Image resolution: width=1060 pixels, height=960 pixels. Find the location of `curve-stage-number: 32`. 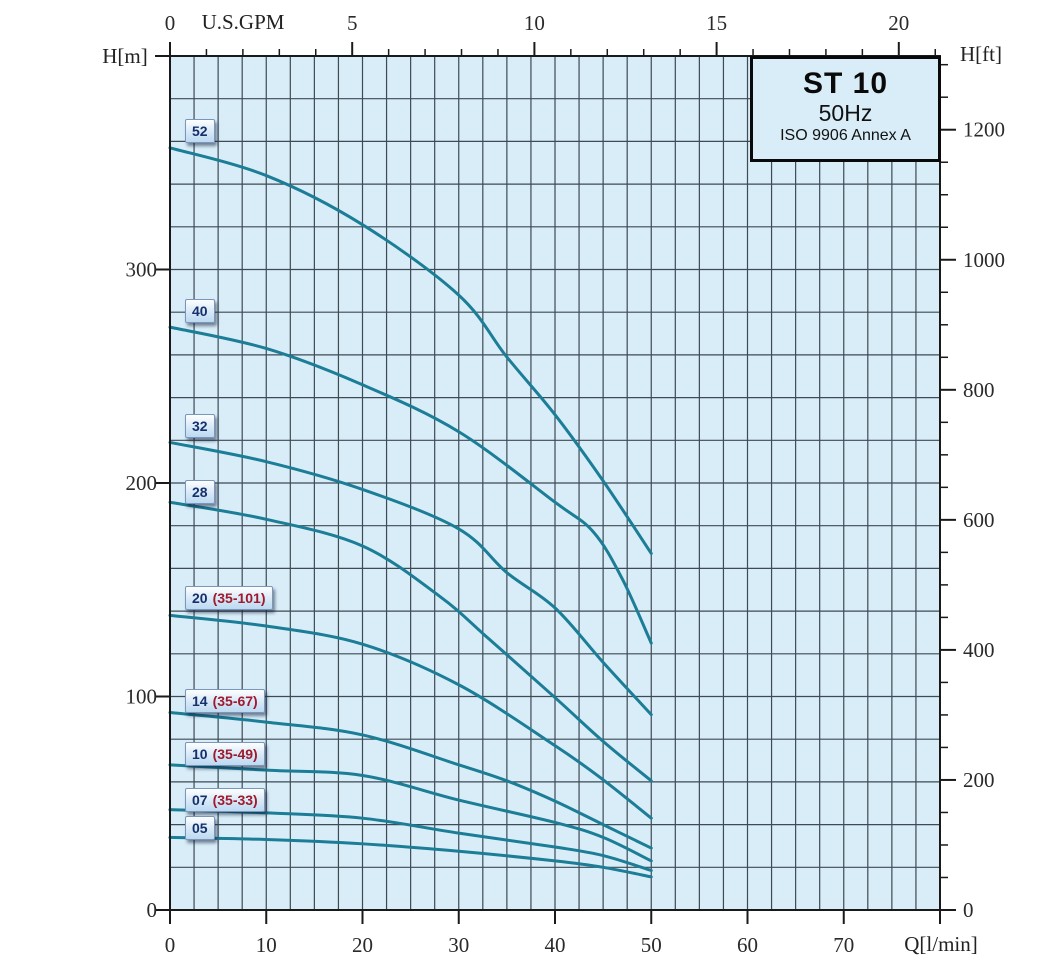

curve-stage-number: 32 is located at coordinates (200, 426).